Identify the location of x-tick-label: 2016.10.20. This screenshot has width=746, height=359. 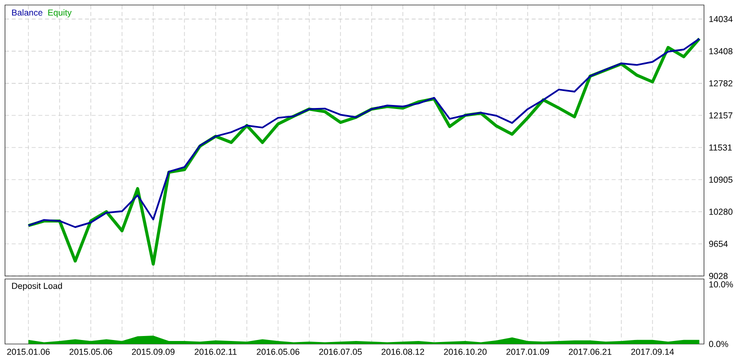
(465, 351).